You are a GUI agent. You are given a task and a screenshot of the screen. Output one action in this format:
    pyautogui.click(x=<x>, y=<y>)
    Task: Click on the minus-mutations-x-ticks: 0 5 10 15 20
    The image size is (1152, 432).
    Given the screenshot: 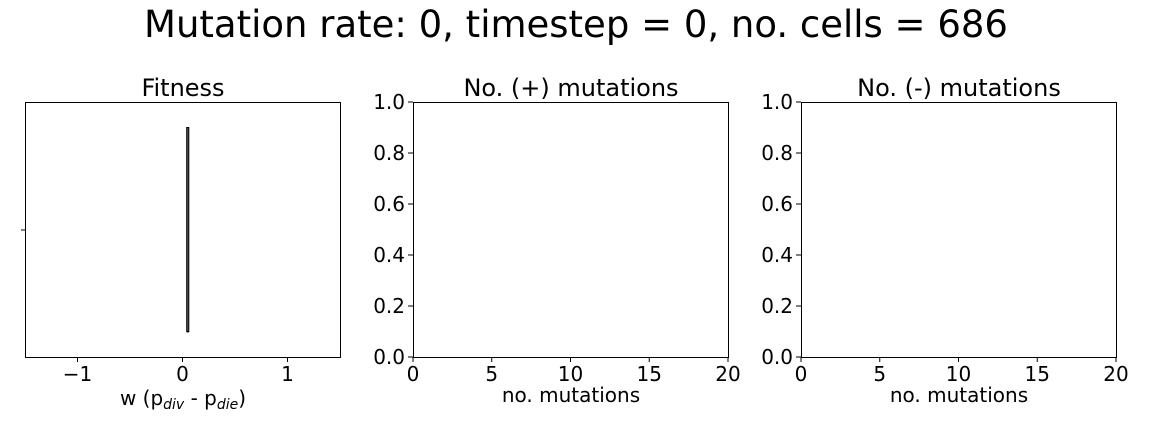 What is the action you would take?
    pyautogui.click(x=962, y=371)
    